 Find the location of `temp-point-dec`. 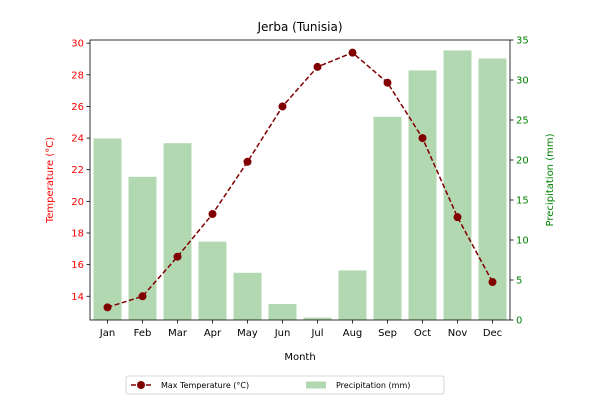

temp-point-dec is located at coordinates (492, 282).